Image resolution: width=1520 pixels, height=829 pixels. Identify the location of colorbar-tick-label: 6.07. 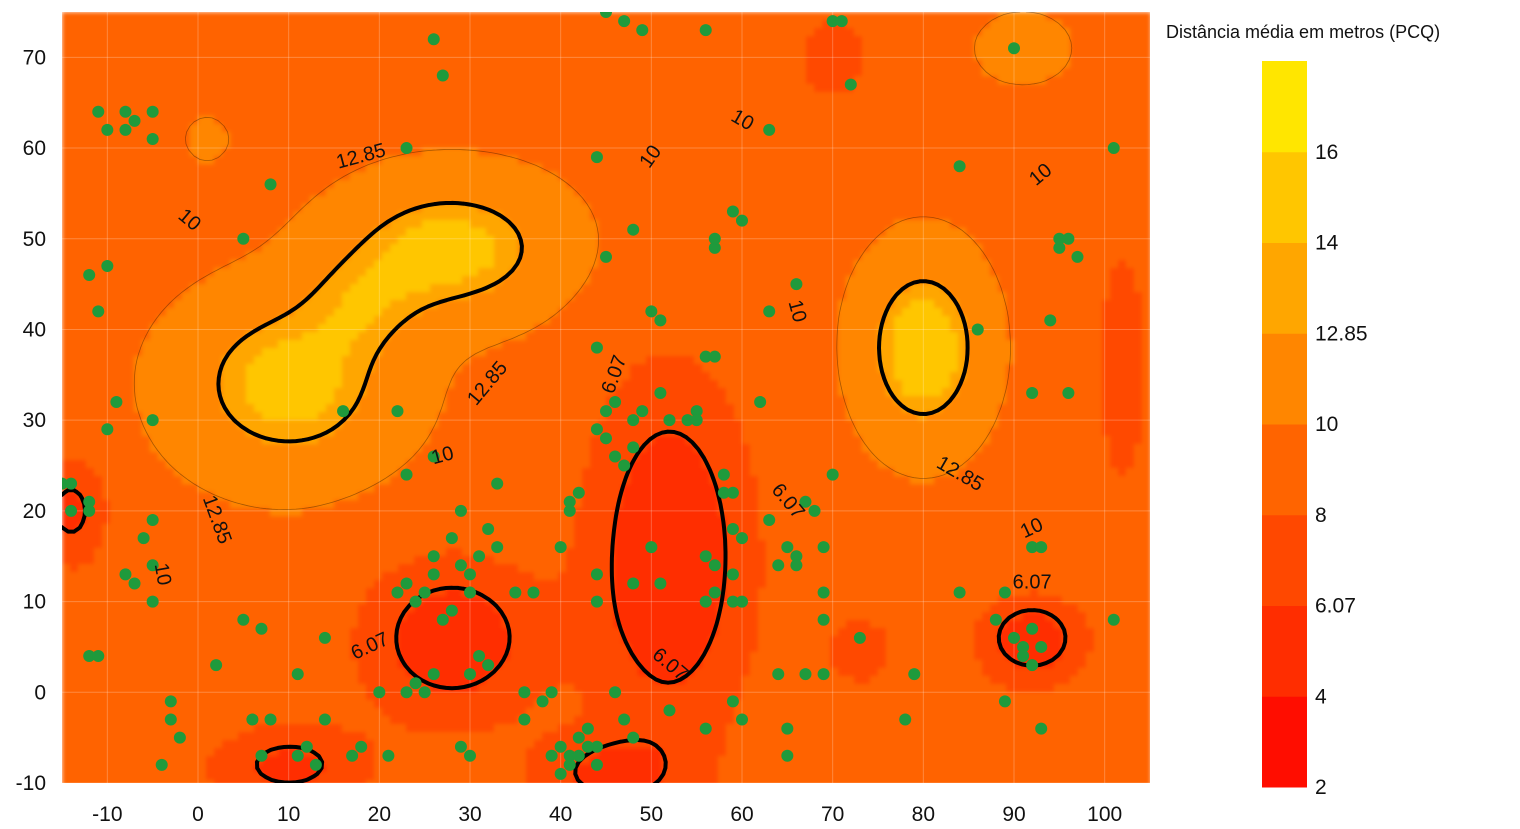
(1335, 606).